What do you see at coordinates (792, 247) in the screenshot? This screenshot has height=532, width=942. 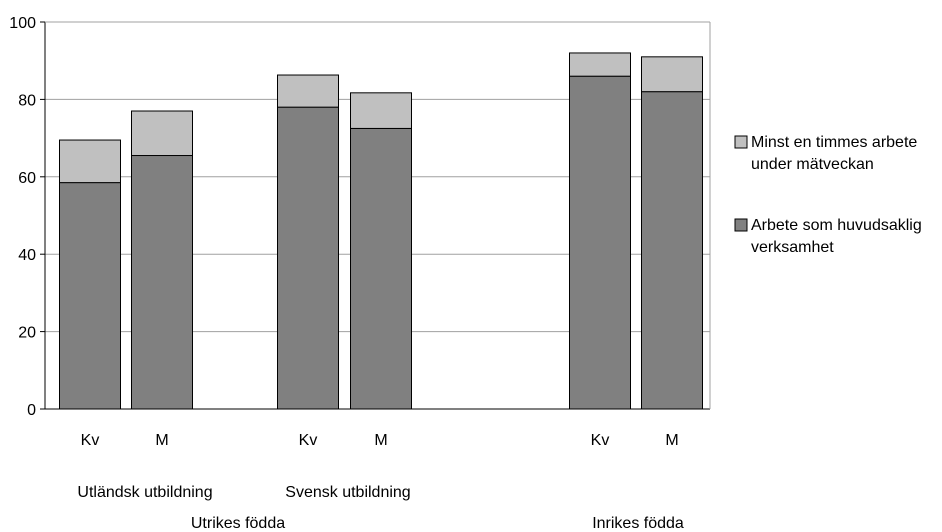 I see `legend-label-0-line-1: verksamhet` at bounding box center [792, 247].